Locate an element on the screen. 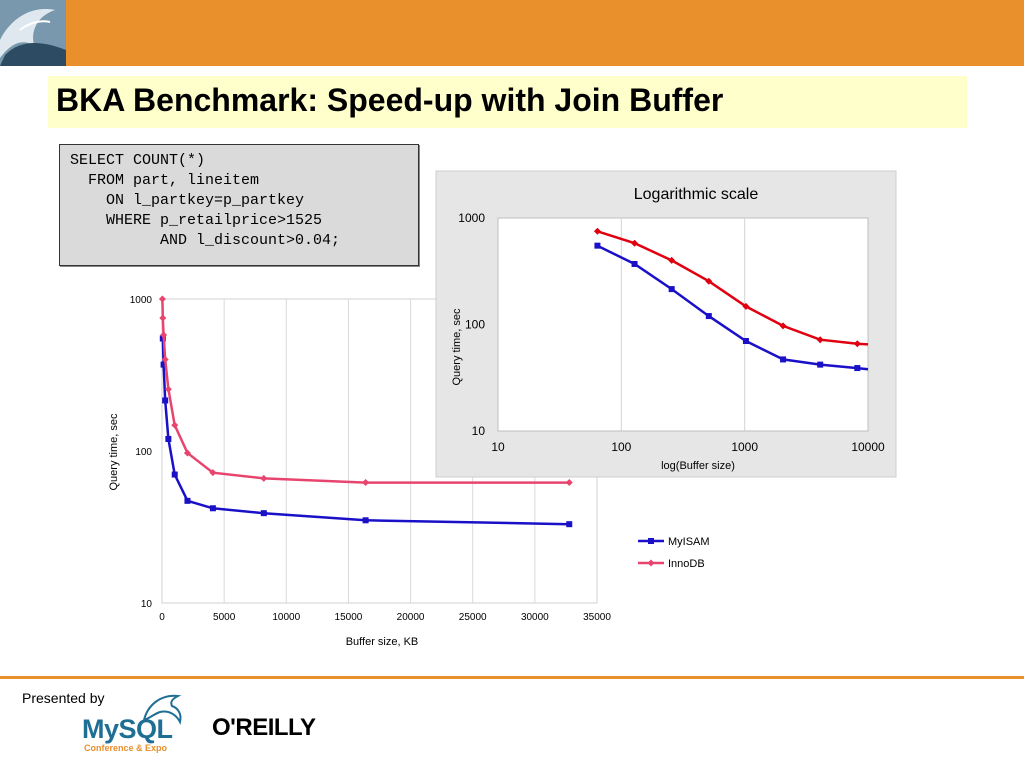  inset-x-axis-label: log(Buffer size) is located at coordinates (698, 466).